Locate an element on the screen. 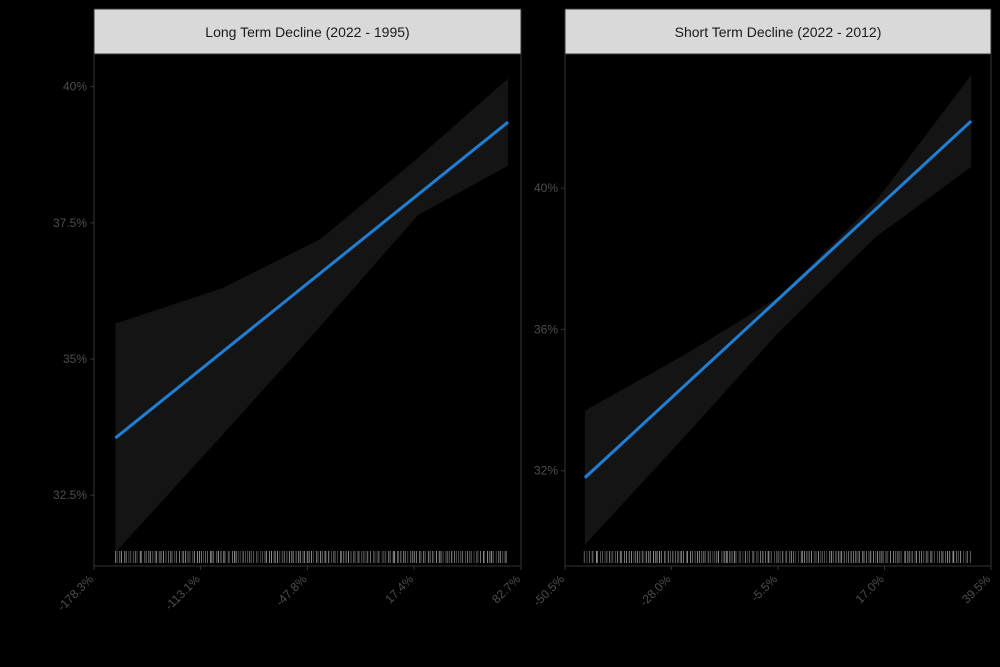 The image size is (1000, 667). y-tick-label: 35% is located at coordinates (75, 359).